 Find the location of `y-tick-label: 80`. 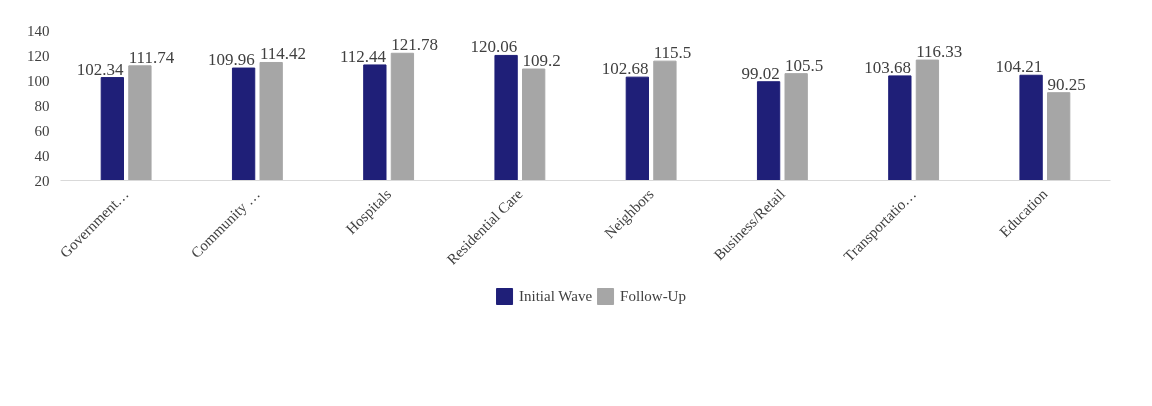

y-tick-label: 80 is located at coordinates (42, 105).